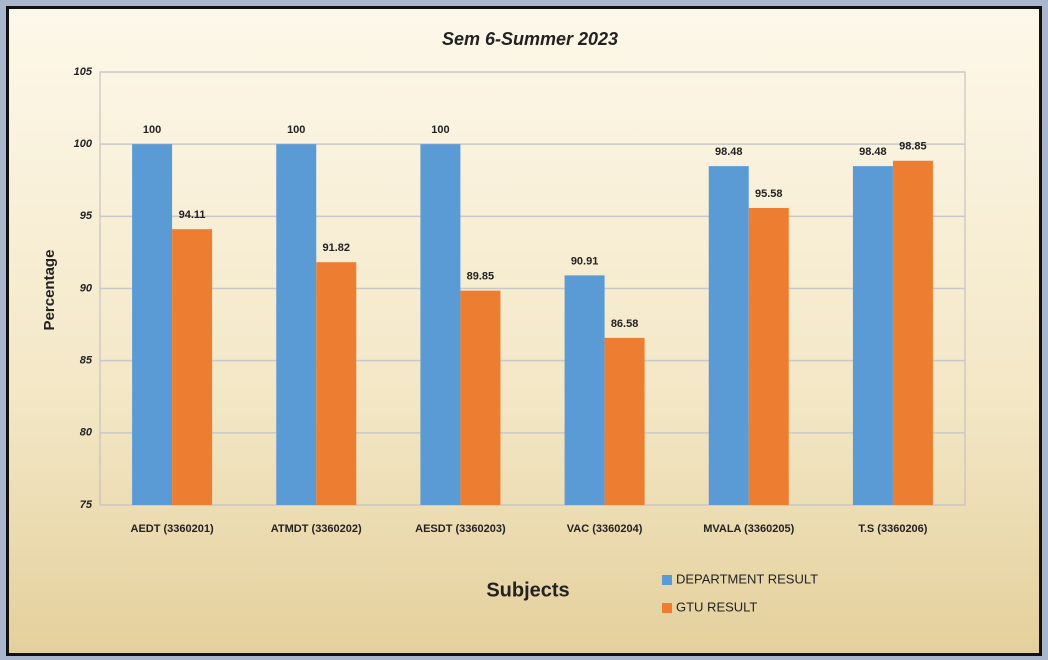  Describe the element at coordinates (83, 72) in the screenshot. I see `y-tick-label: 105` at that location.